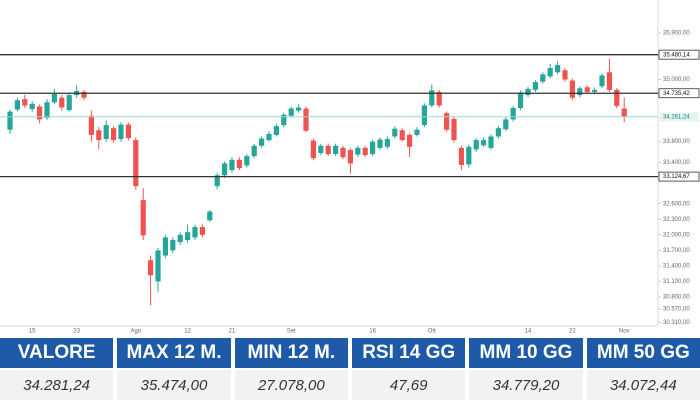 The image size is (700, 400). I want to click on table-header: MM 10 GG, so click(526, 353).